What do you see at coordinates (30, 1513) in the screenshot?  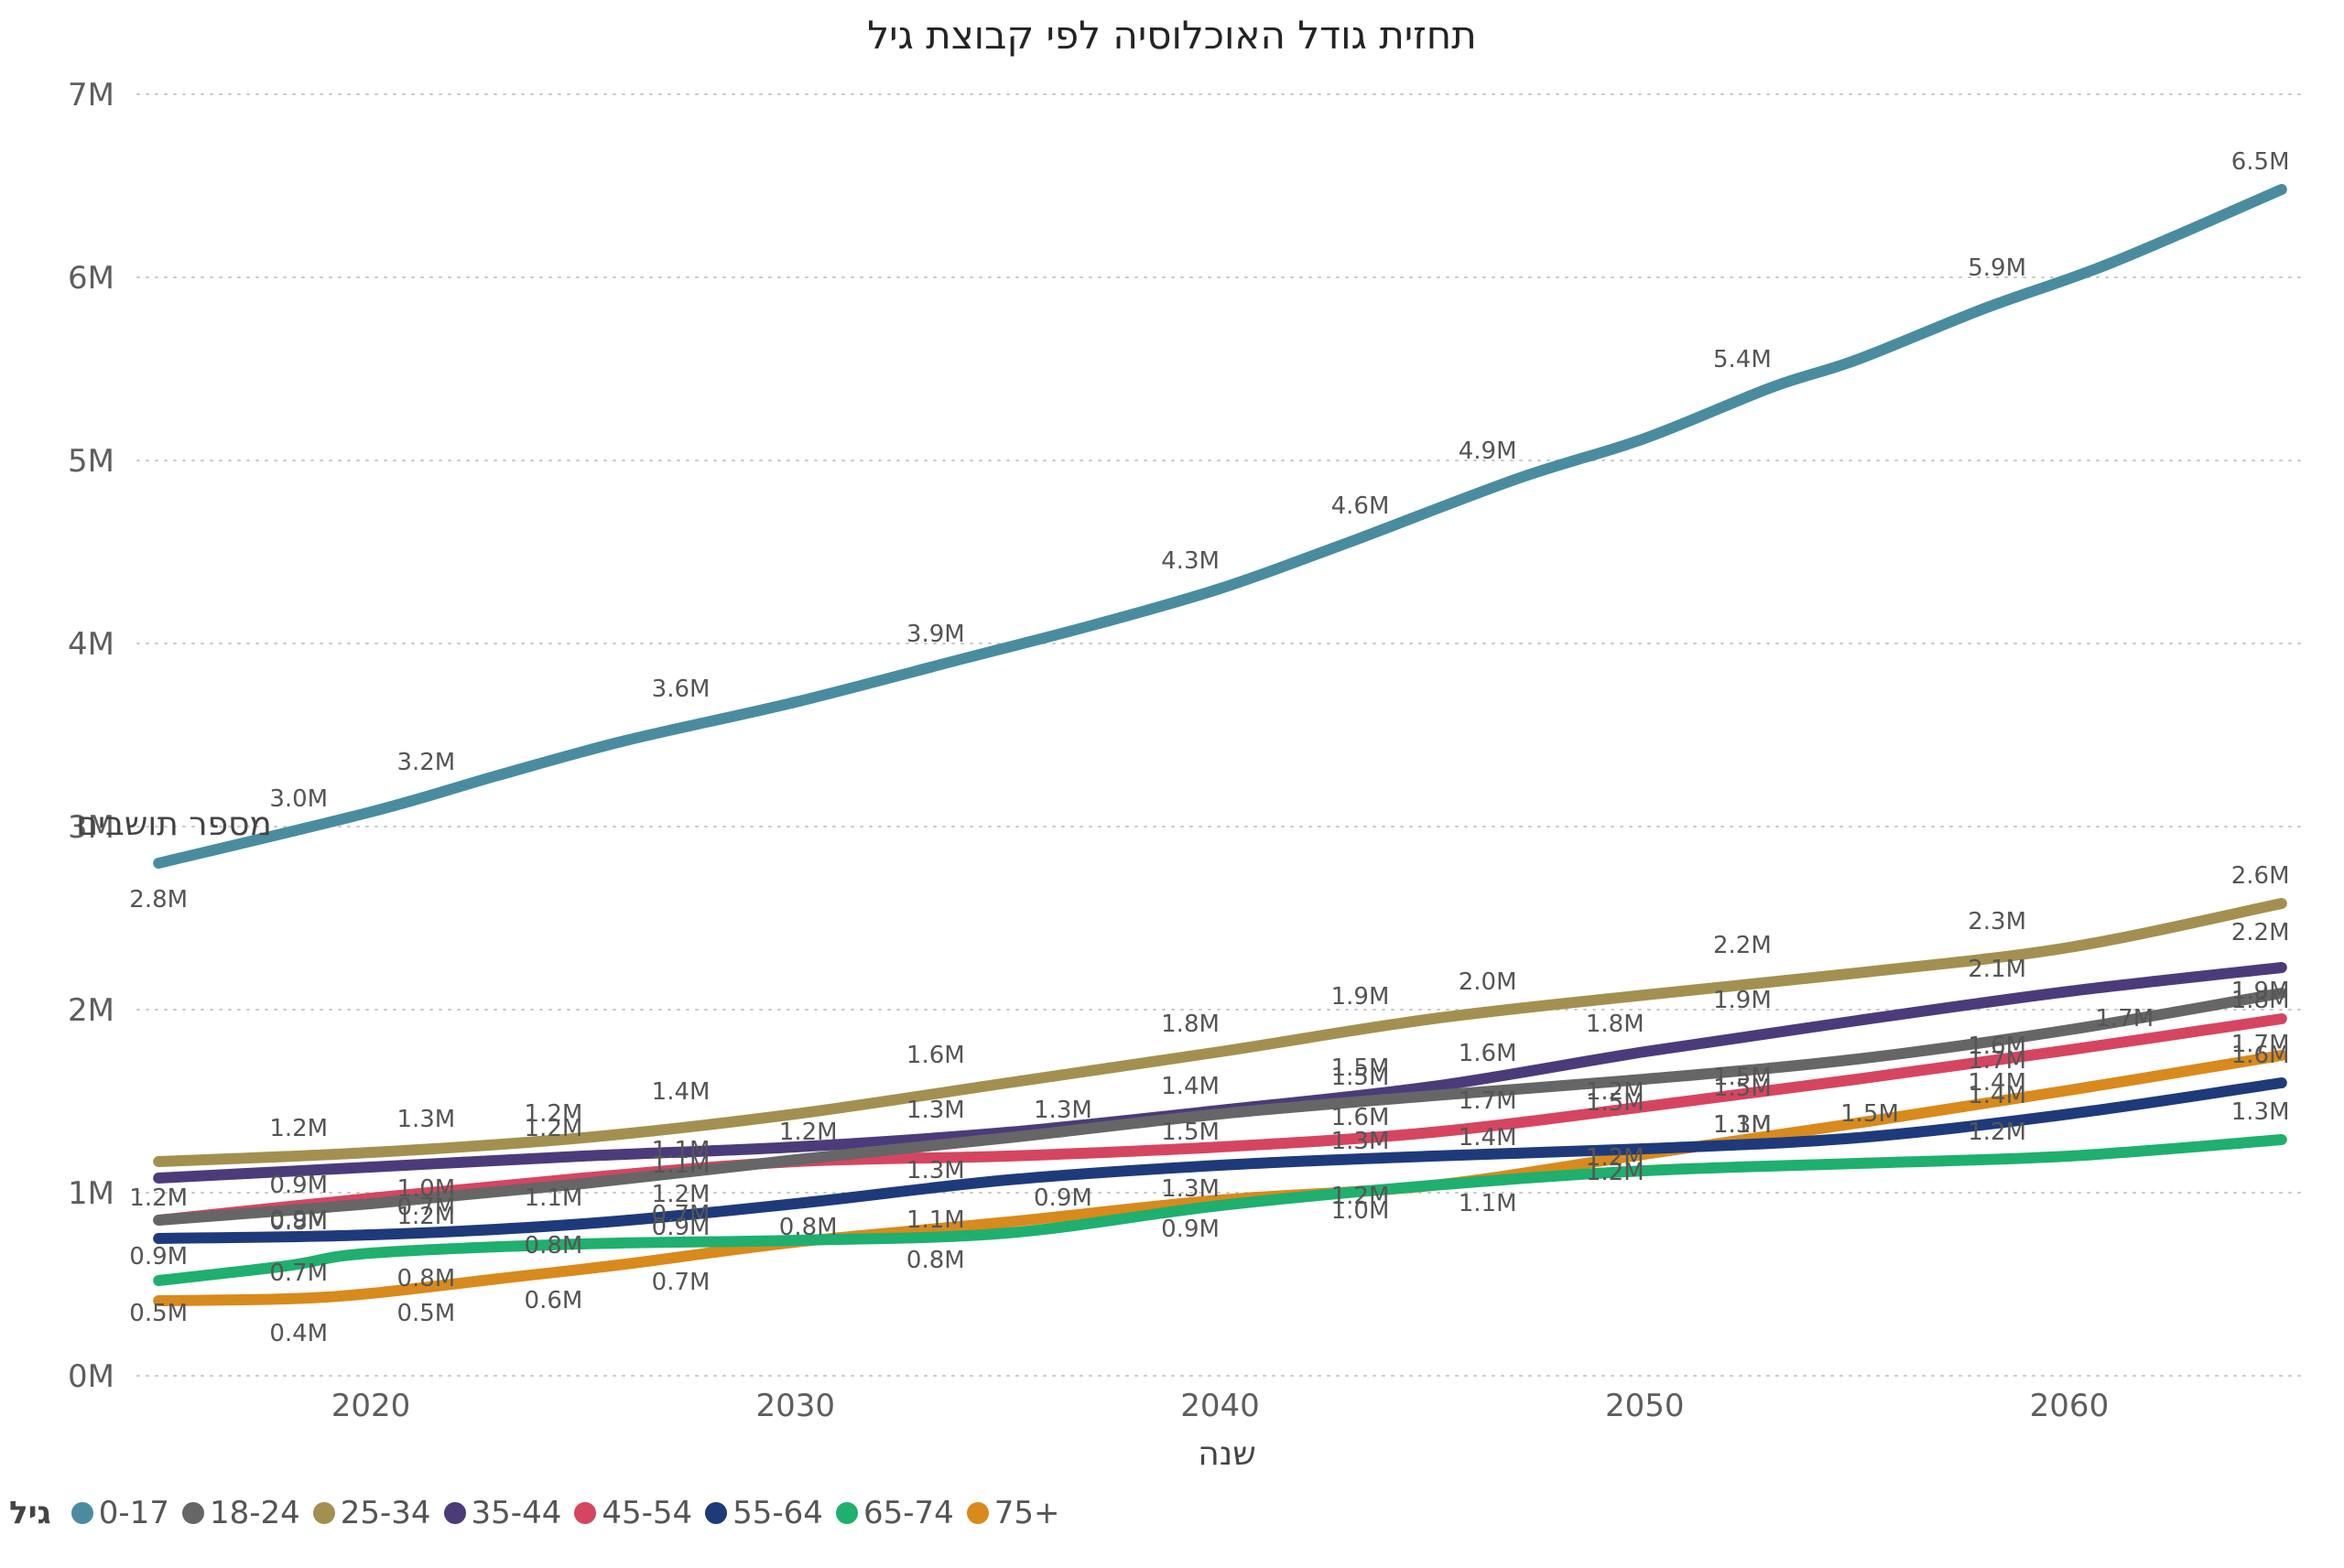 I see `legend-title: גיל` at bounding box center [30, 1513].